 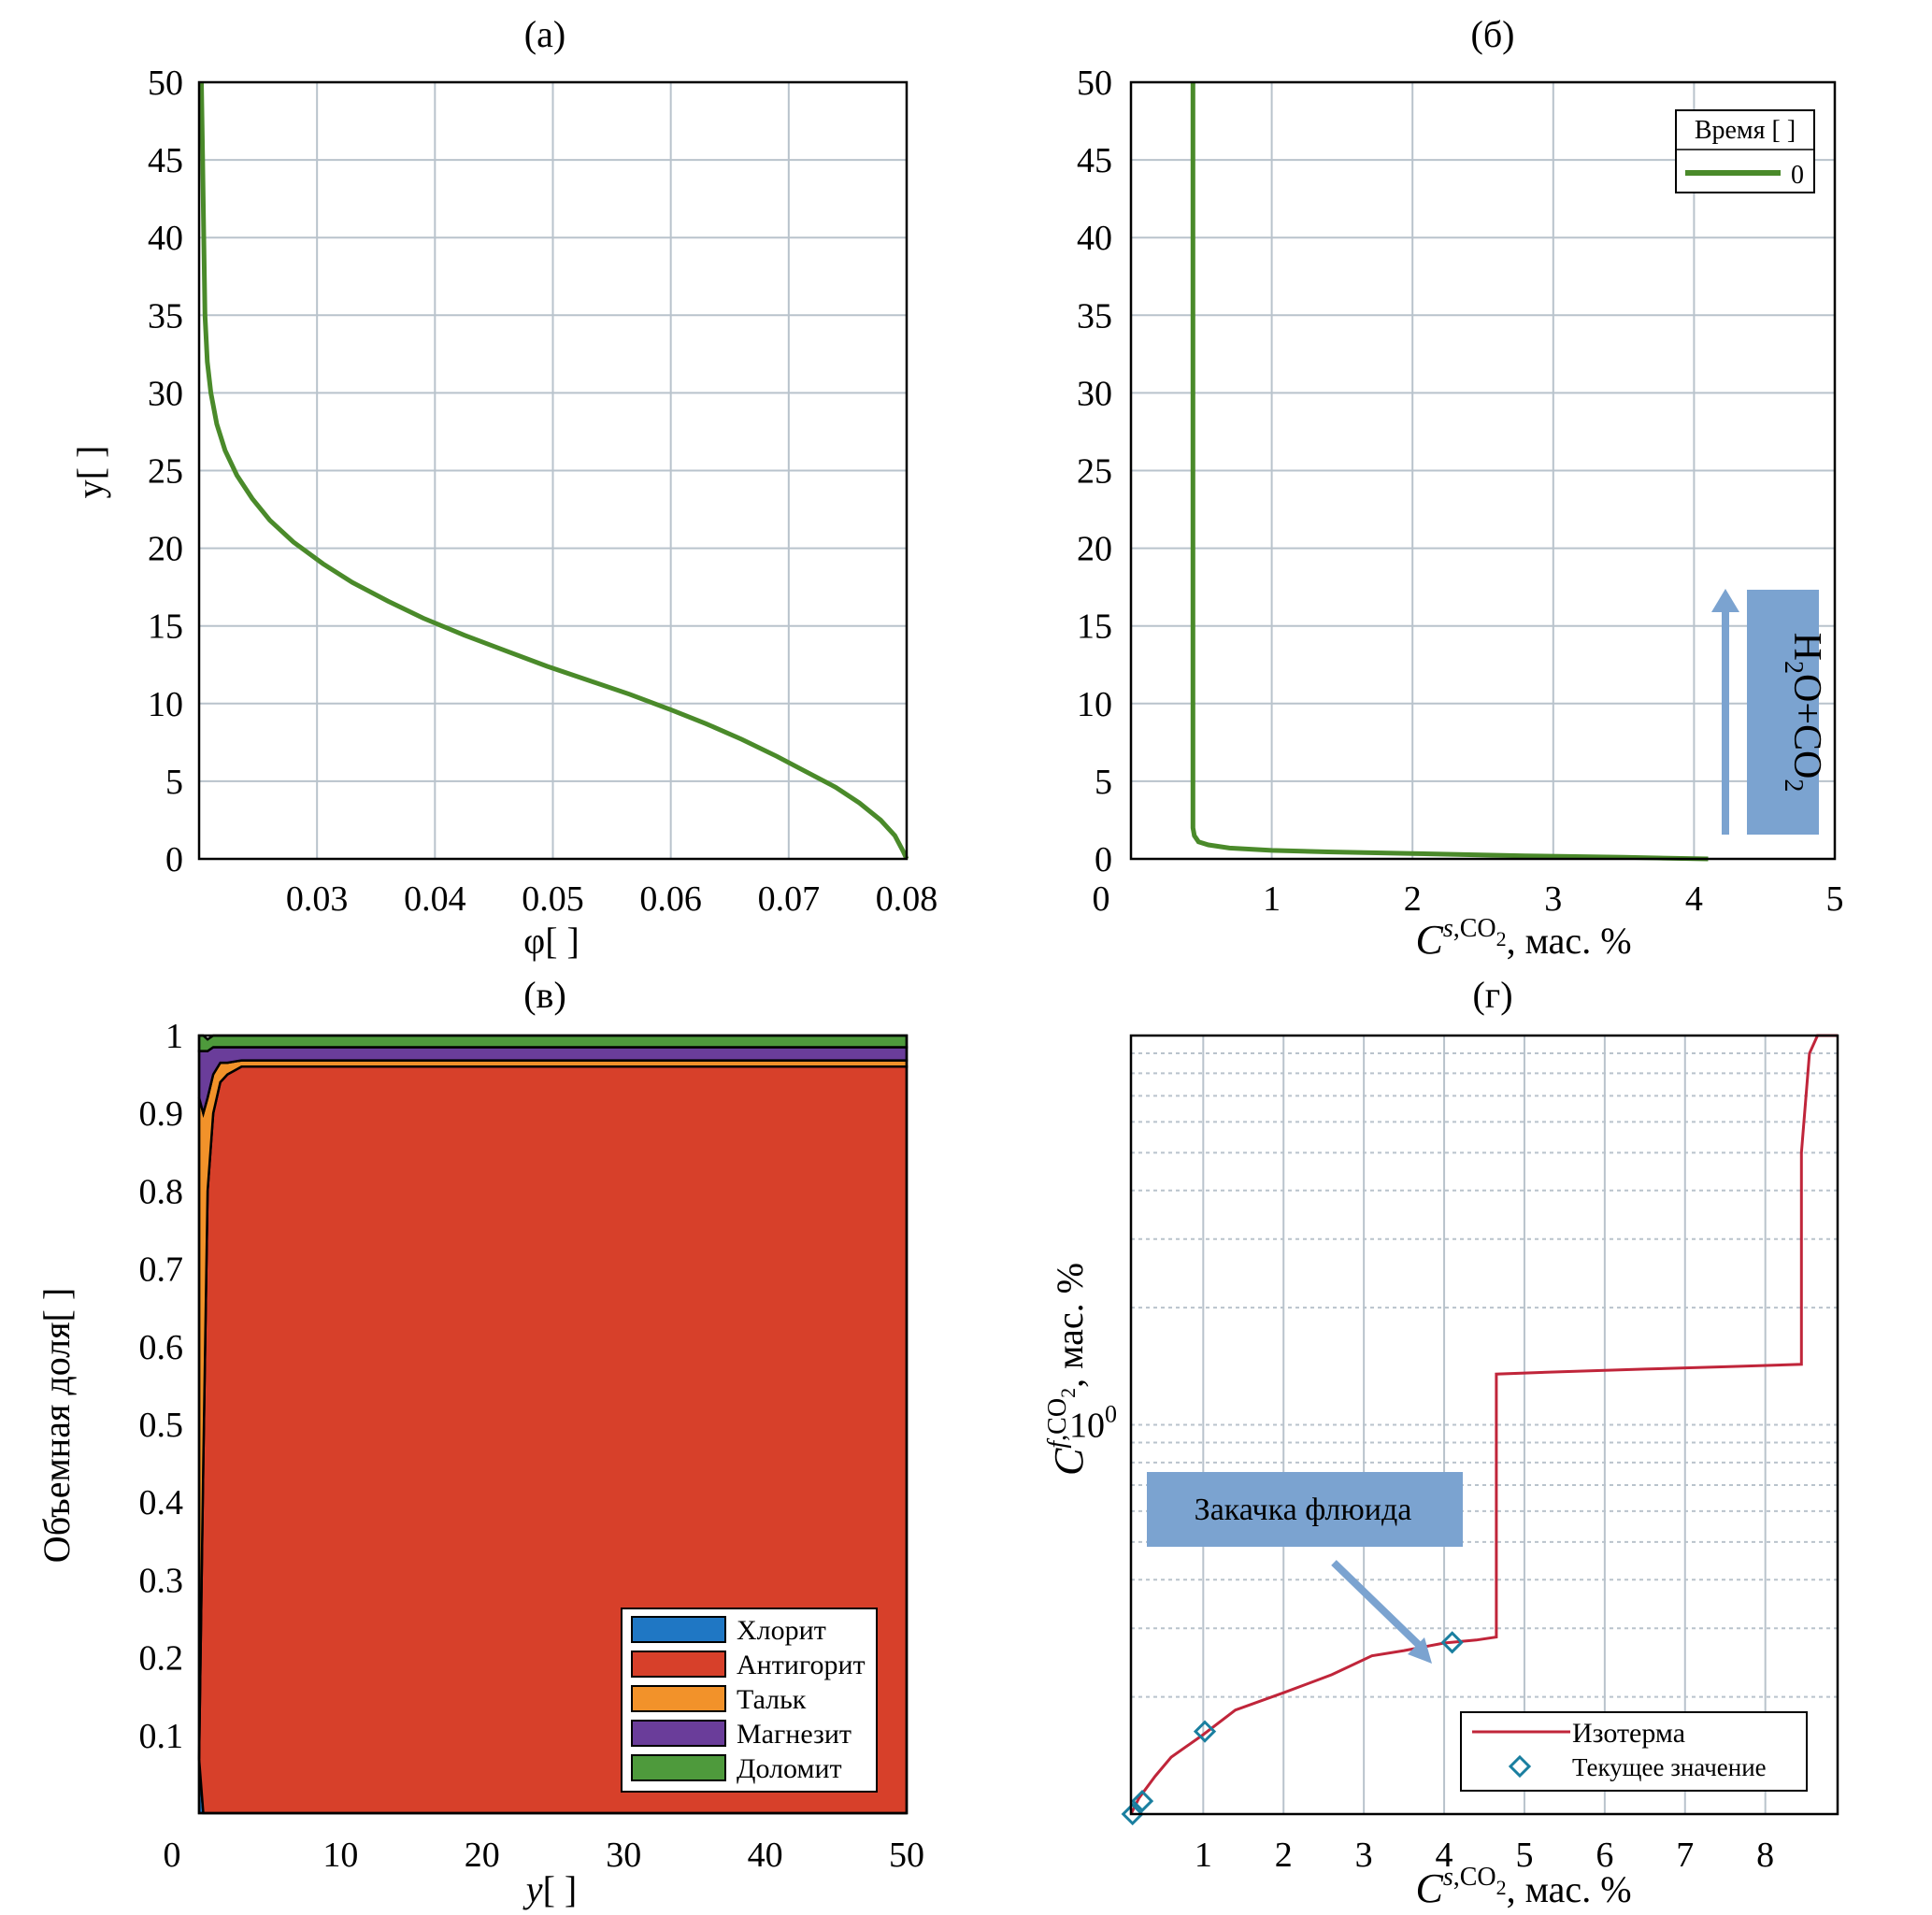 I want to click on panel-b-xtick-label: 0, so click(x=1101, y=899).